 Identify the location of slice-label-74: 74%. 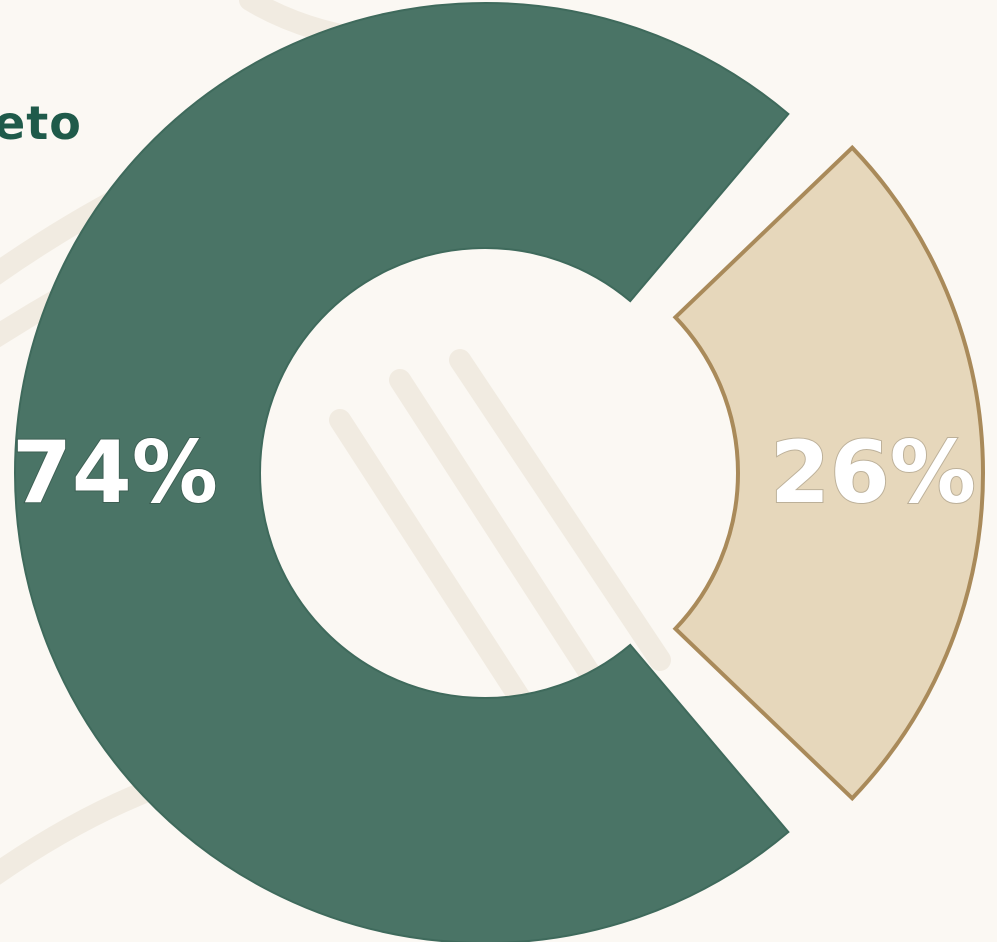
(115, 473).